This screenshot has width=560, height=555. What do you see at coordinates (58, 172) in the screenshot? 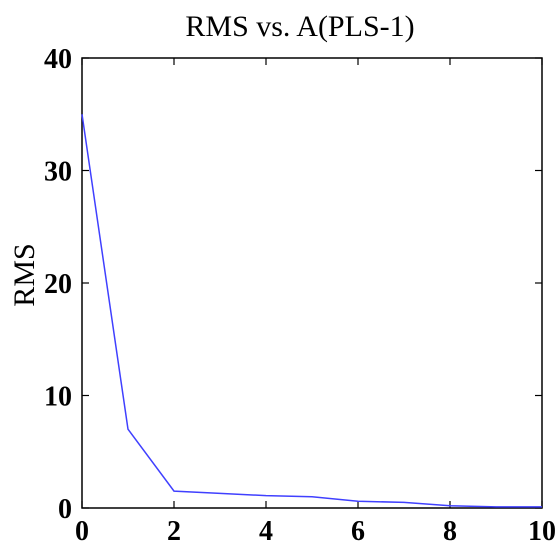
I see `y-tick-label: 30` at bounding box center [58, 172].